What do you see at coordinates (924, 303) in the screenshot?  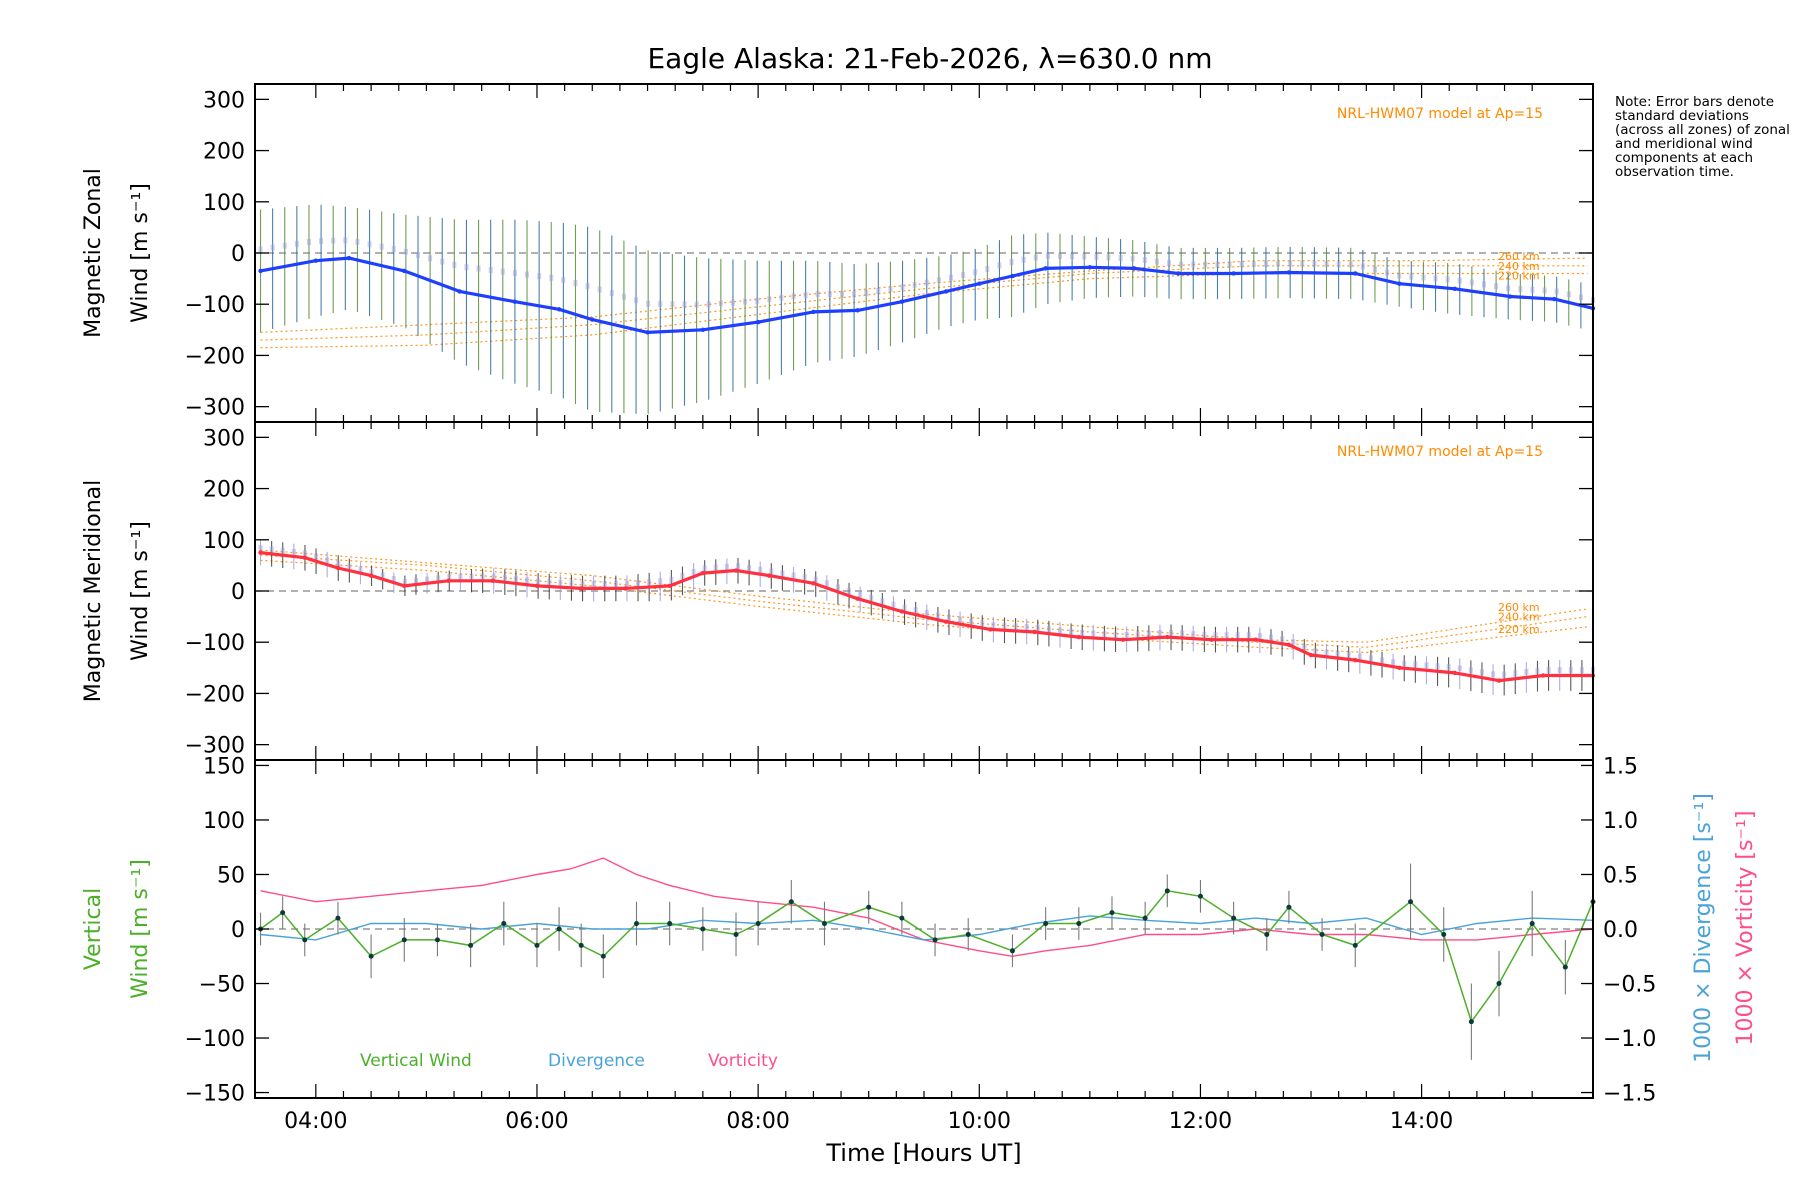 I see `model-curve-240-km` at bounding box center [924, 303].